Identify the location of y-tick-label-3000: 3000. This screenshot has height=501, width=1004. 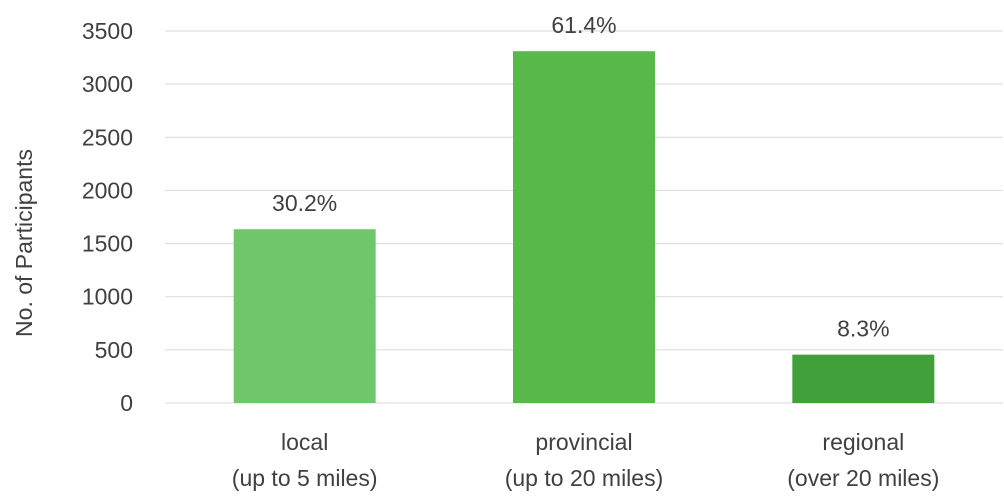
(107, 84).